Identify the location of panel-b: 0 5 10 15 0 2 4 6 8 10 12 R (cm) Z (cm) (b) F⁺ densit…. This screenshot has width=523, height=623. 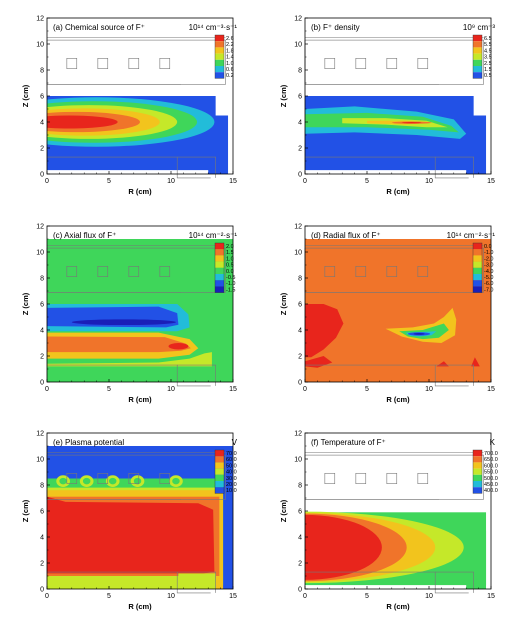
(387, 106).